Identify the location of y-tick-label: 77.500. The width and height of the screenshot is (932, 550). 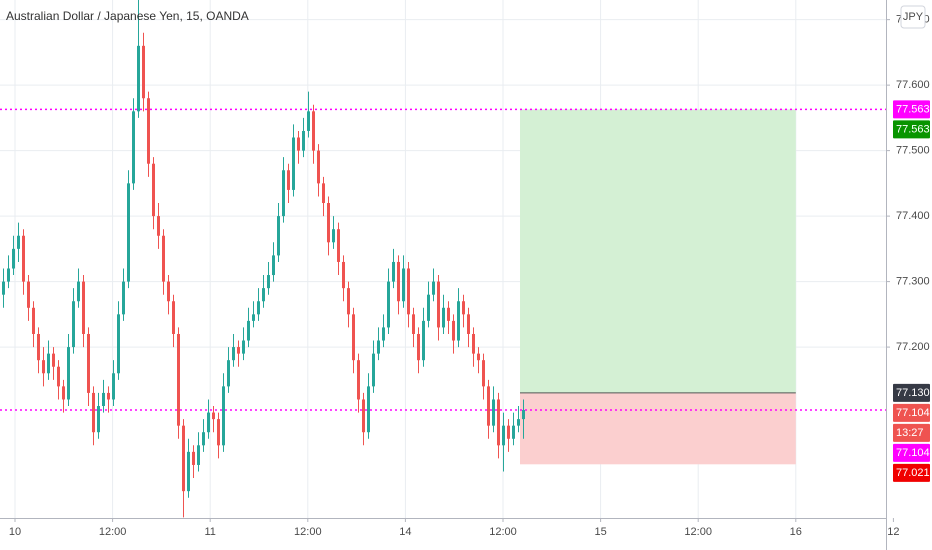
(913, 151).